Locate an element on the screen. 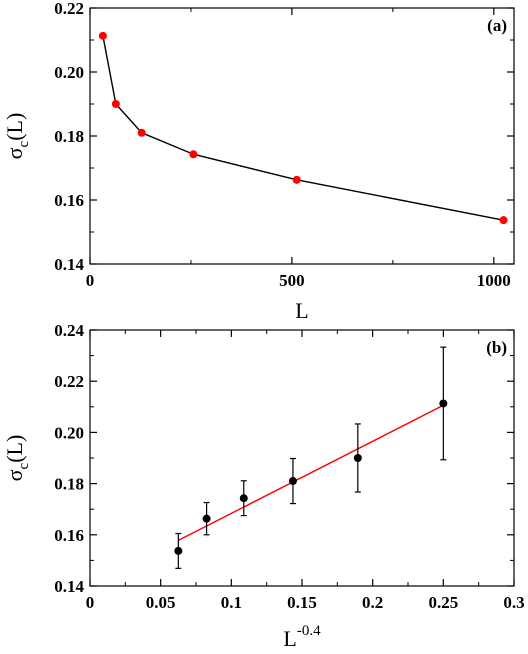 The width and height of the screenshot is (528, 654). panel-label-b: (b) is located at coordinates (496, 347).